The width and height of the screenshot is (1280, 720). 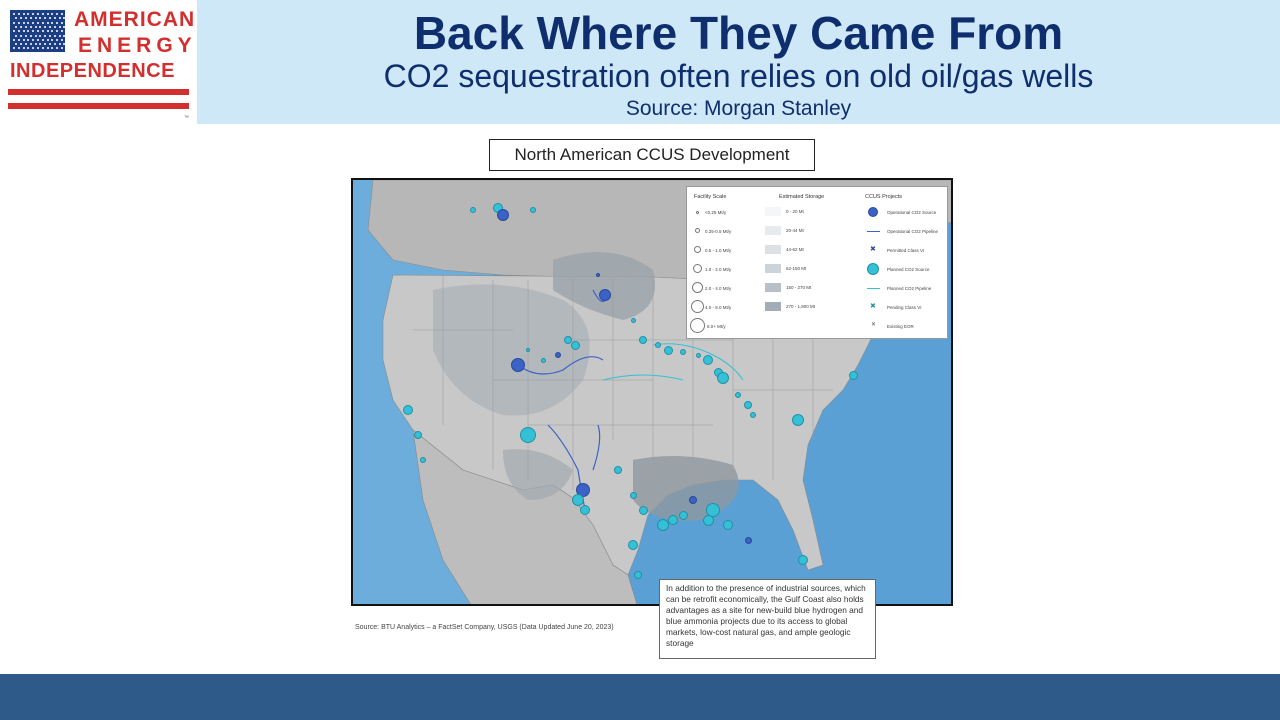 What do you see at coordinates (652, 155) in the screenshot?
I see `map-title-box: North American CCUS Development` at bounding box center [652, 155].